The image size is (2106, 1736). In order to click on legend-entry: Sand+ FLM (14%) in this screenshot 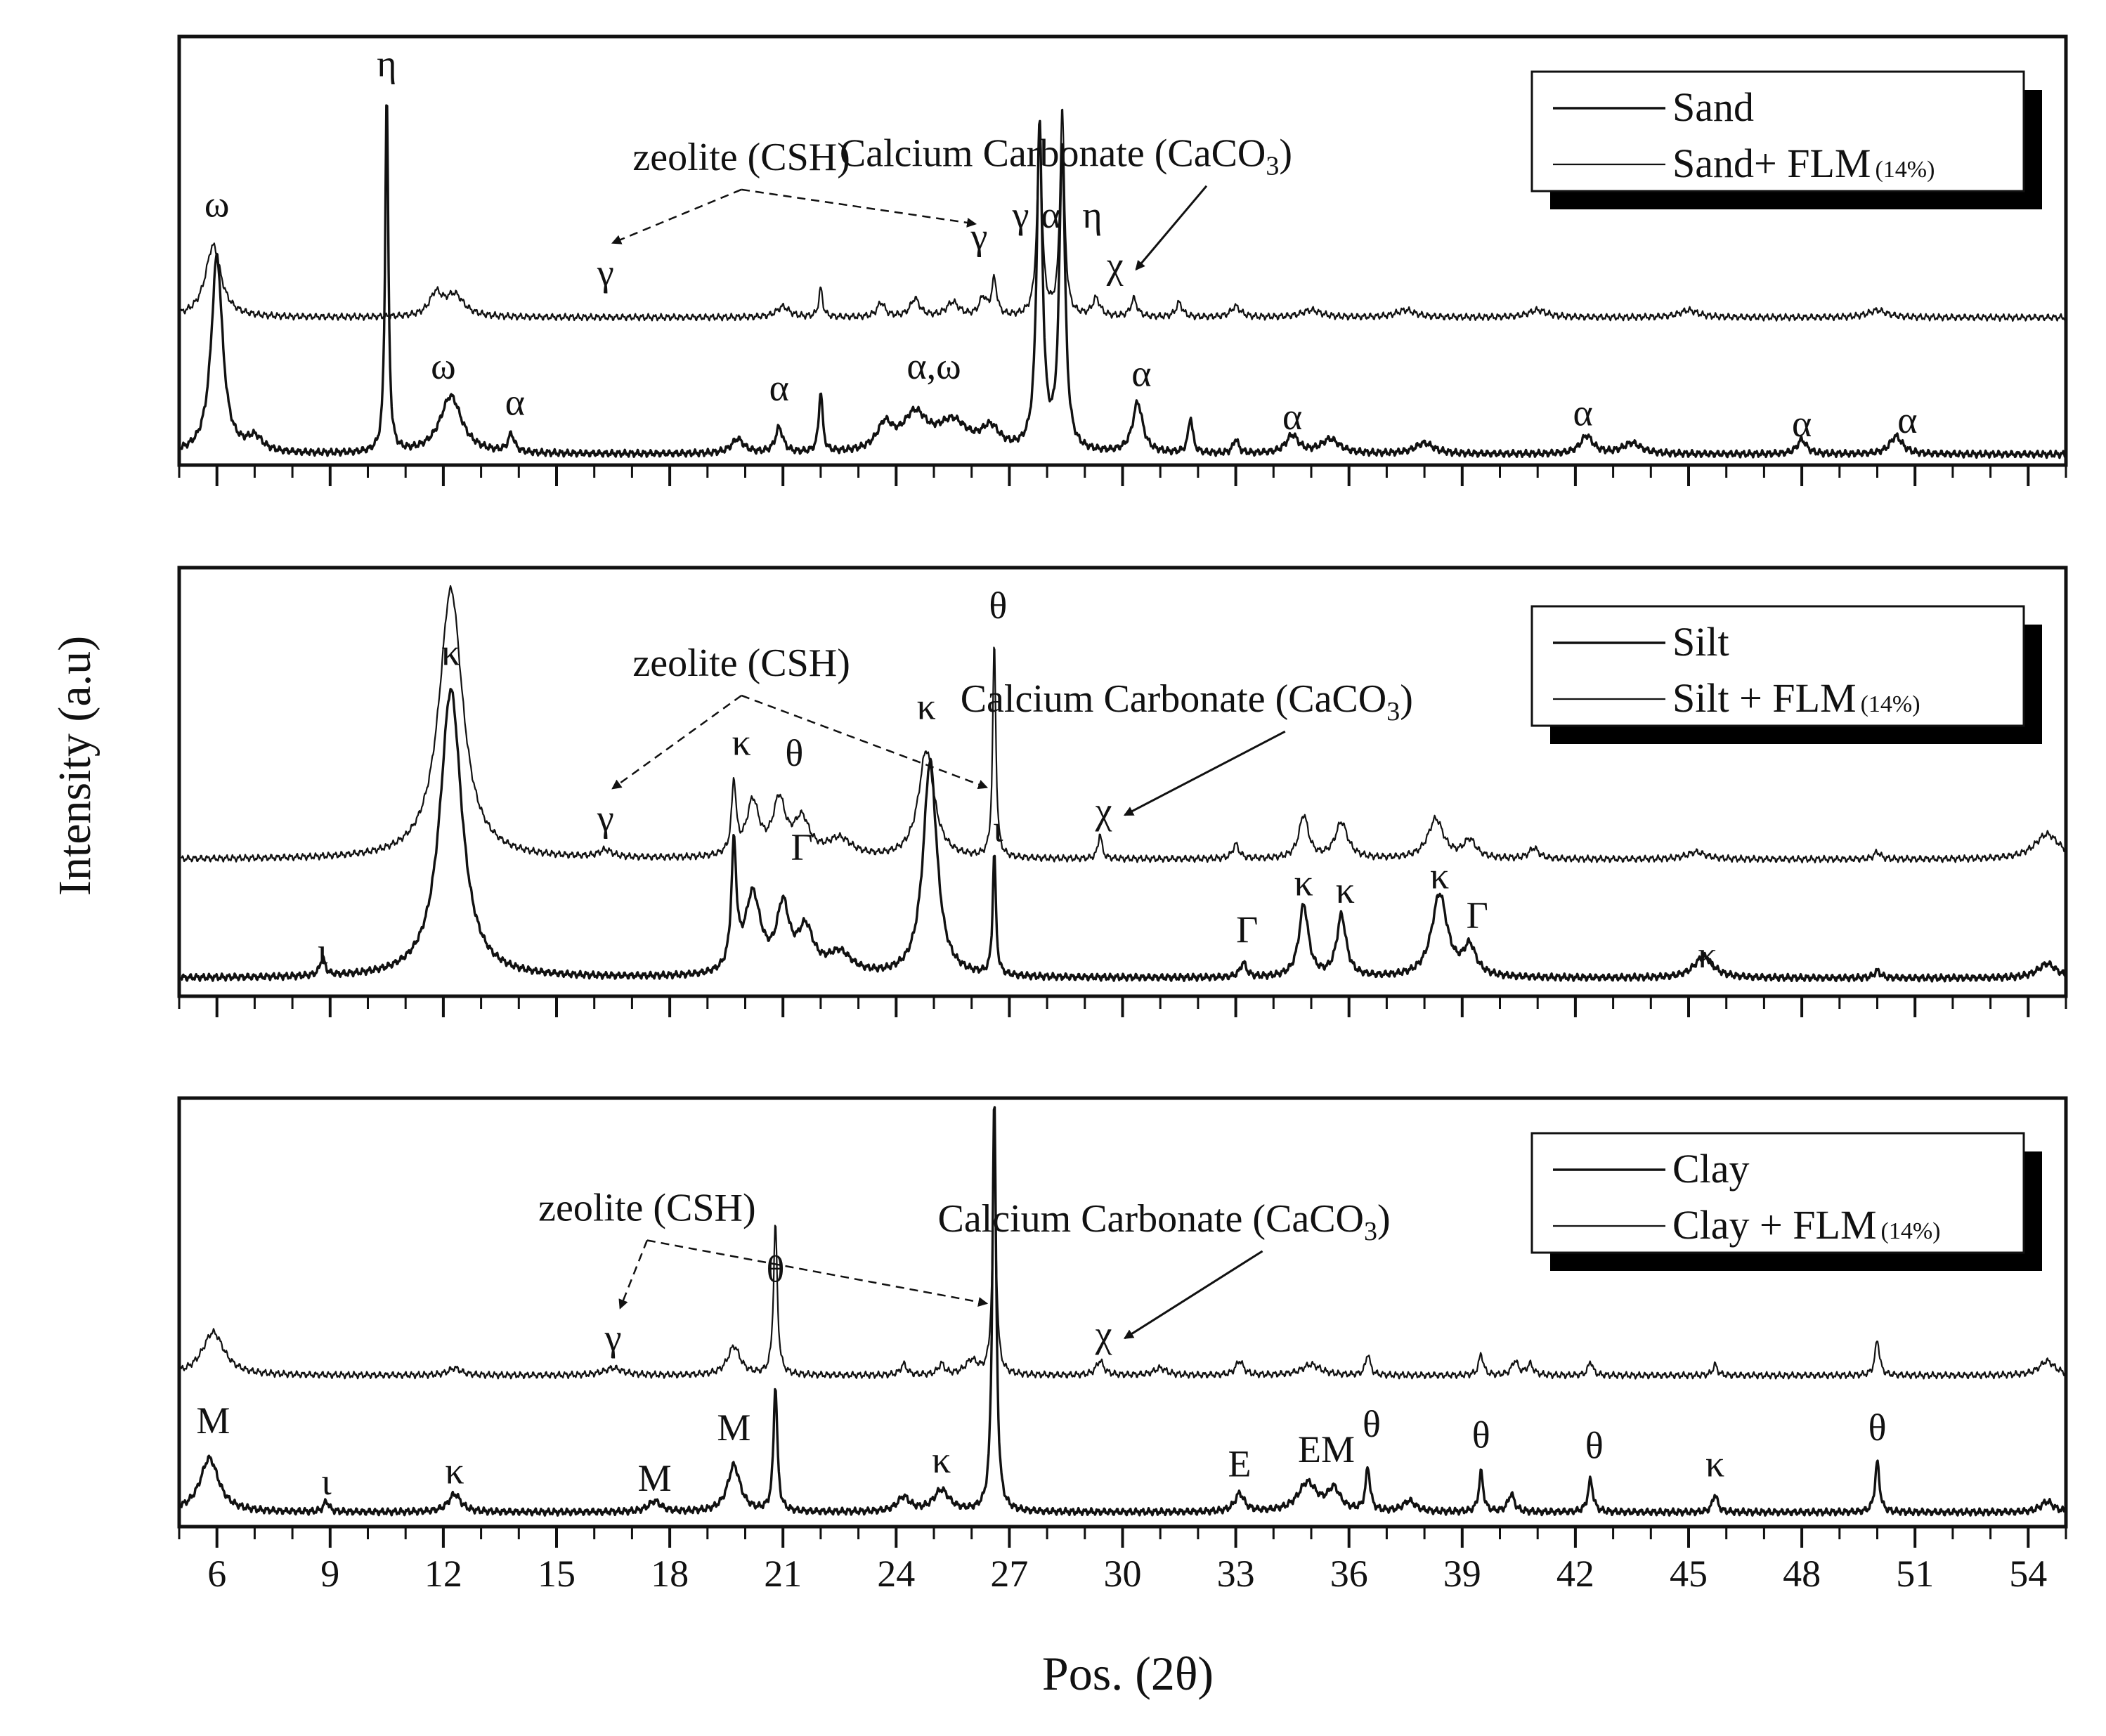, I will do `click(1804, 163)`.